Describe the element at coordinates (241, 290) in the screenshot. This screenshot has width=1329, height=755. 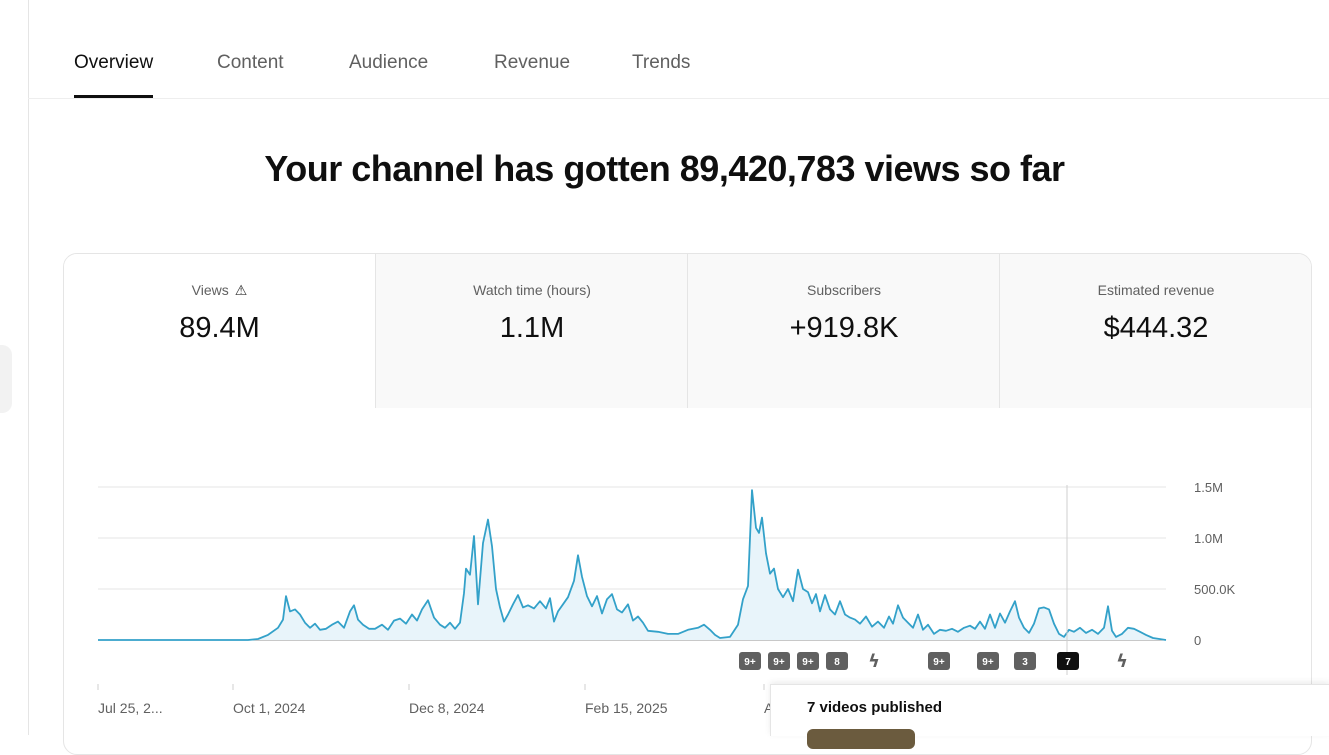
I see `warning-icon: ⚠` at that location.